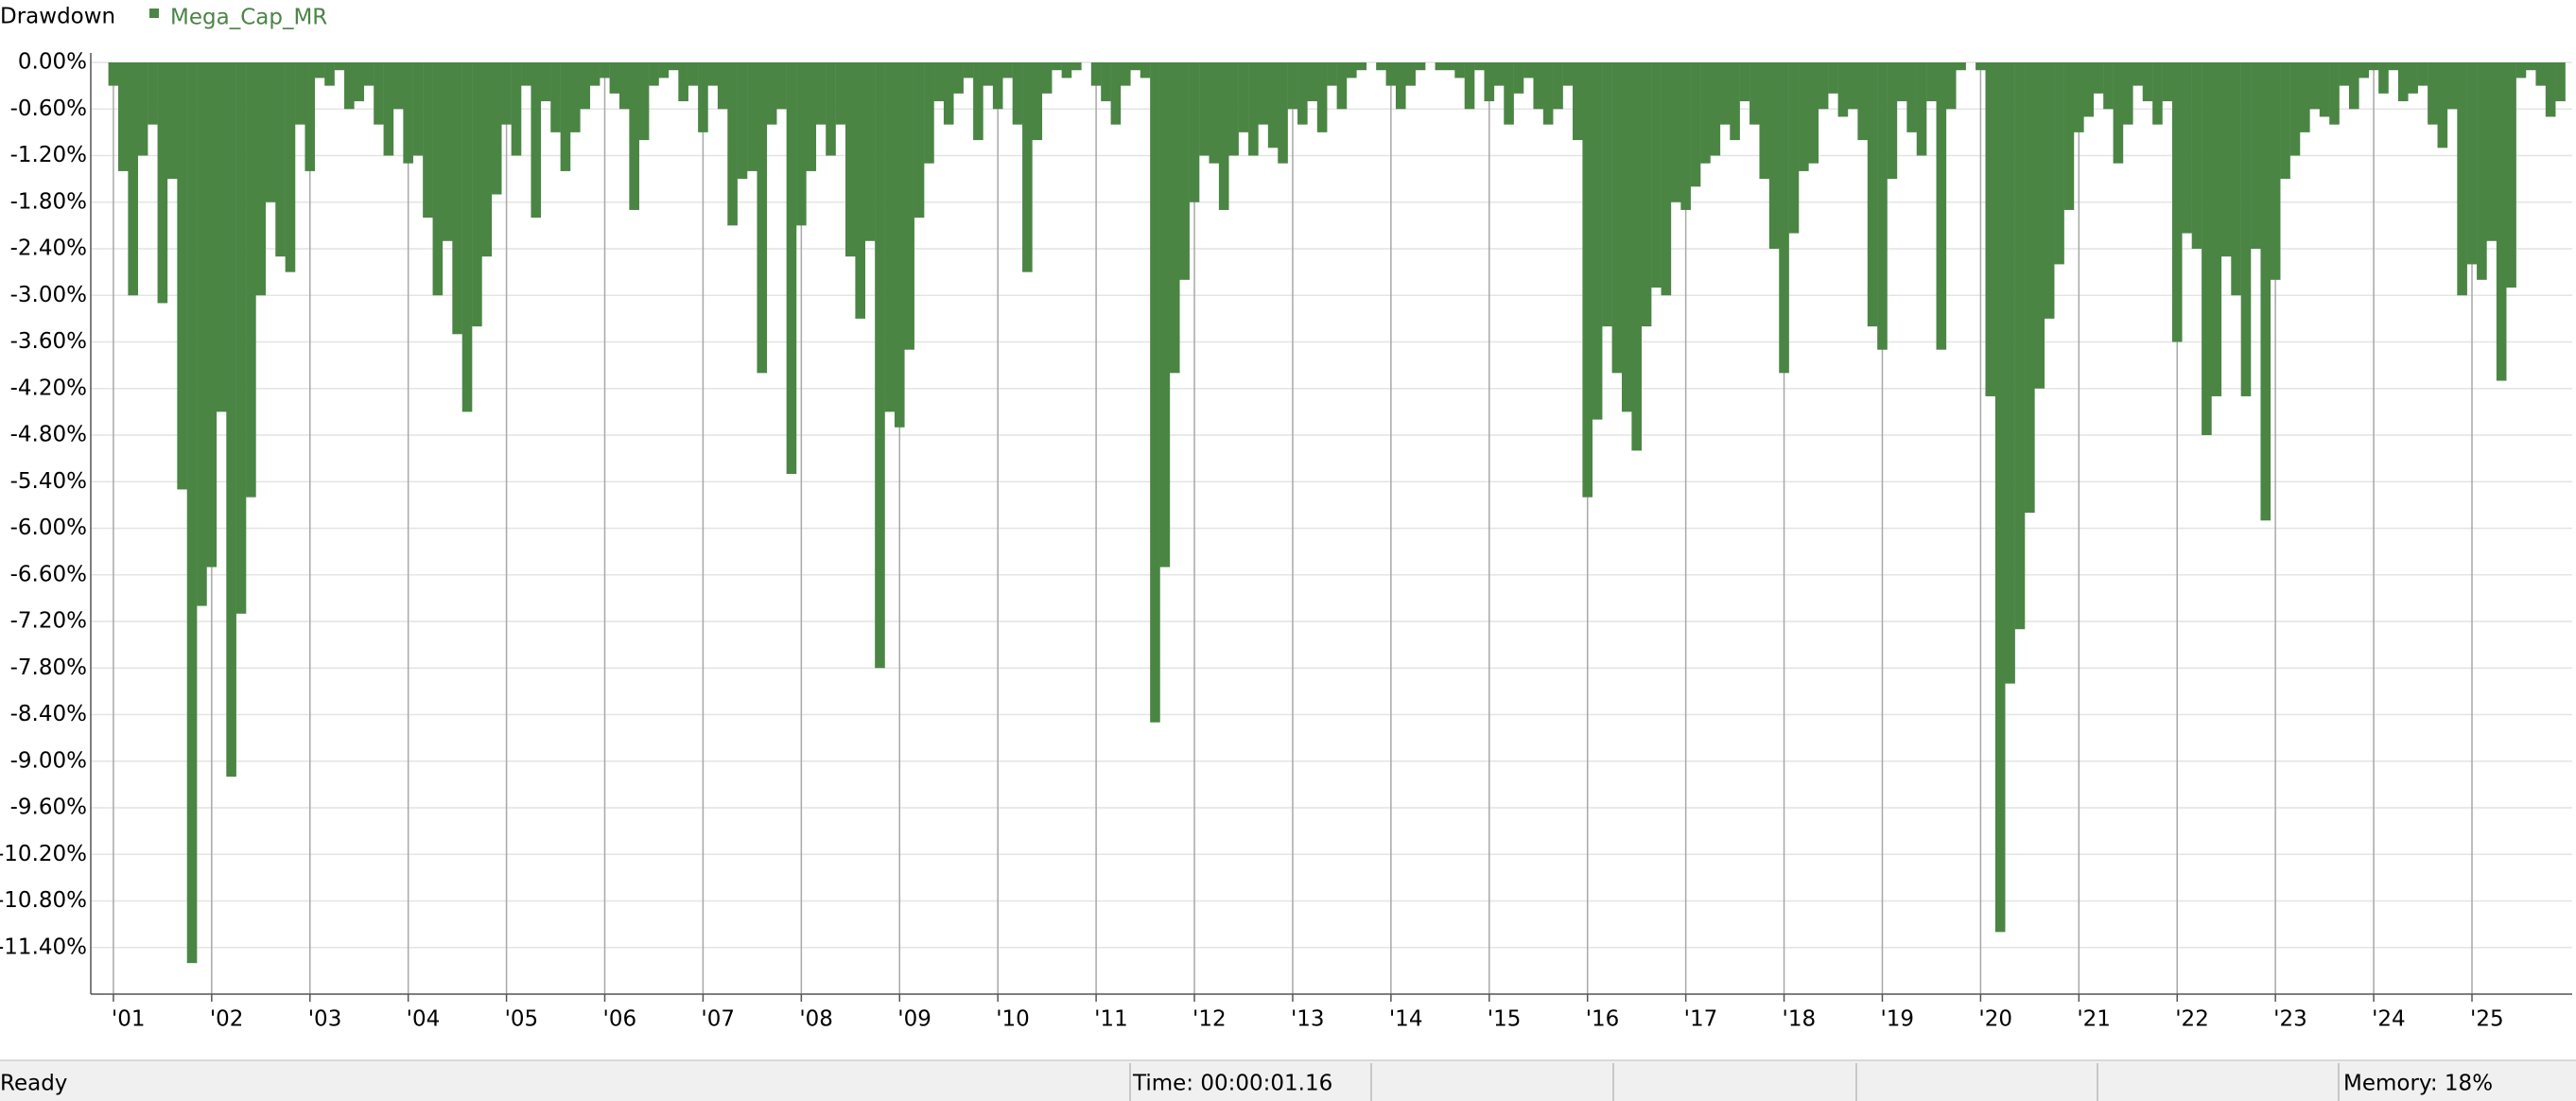 Image resolution: width=2576 pixels, height=1101 pixels. I want to click on x-tick-label: '22, so click(2192, 1020).